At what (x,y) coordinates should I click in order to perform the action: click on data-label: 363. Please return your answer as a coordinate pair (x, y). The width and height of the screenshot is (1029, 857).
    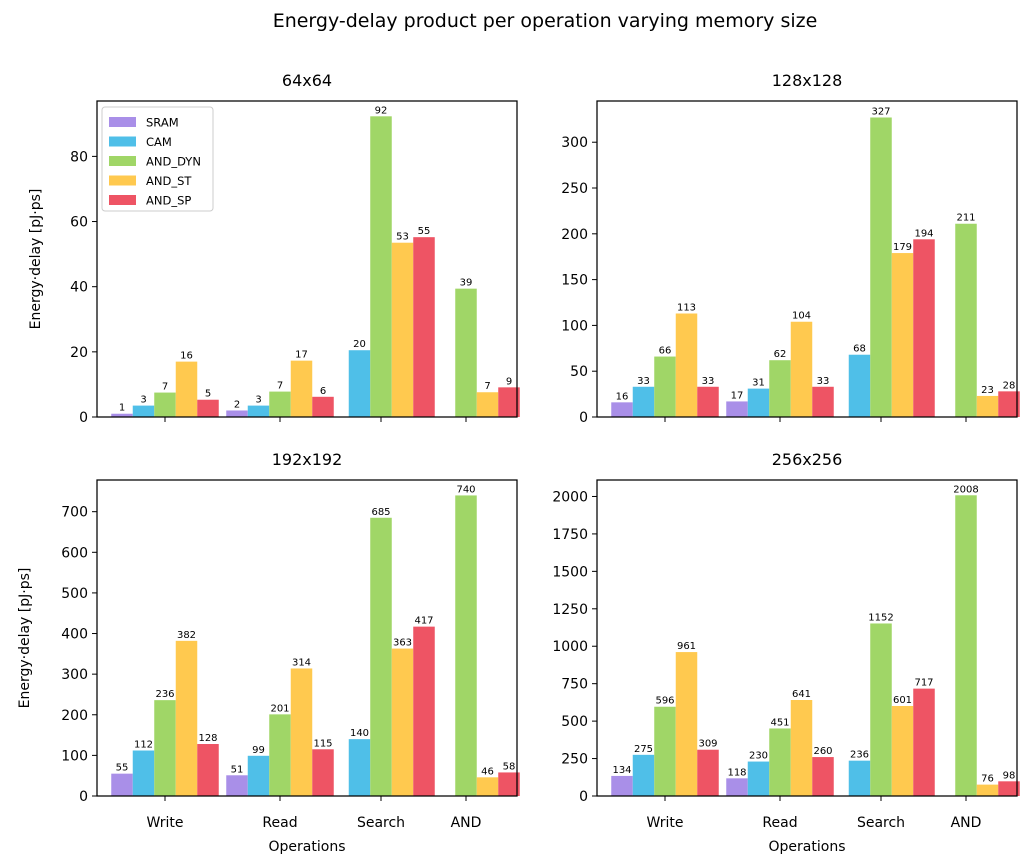
    Looking at the image, I should click on (402, 643).